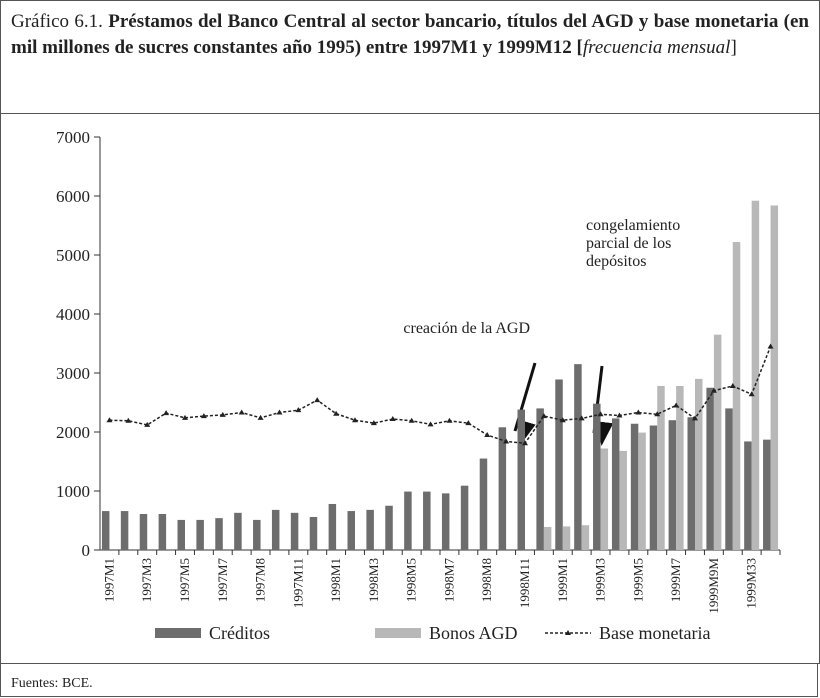 The height and width of the screenshot is (698, 820). Describe the element at coordinates (108, 580) in the screenshot. I see `x-tick-label: 1997M1` at that location.